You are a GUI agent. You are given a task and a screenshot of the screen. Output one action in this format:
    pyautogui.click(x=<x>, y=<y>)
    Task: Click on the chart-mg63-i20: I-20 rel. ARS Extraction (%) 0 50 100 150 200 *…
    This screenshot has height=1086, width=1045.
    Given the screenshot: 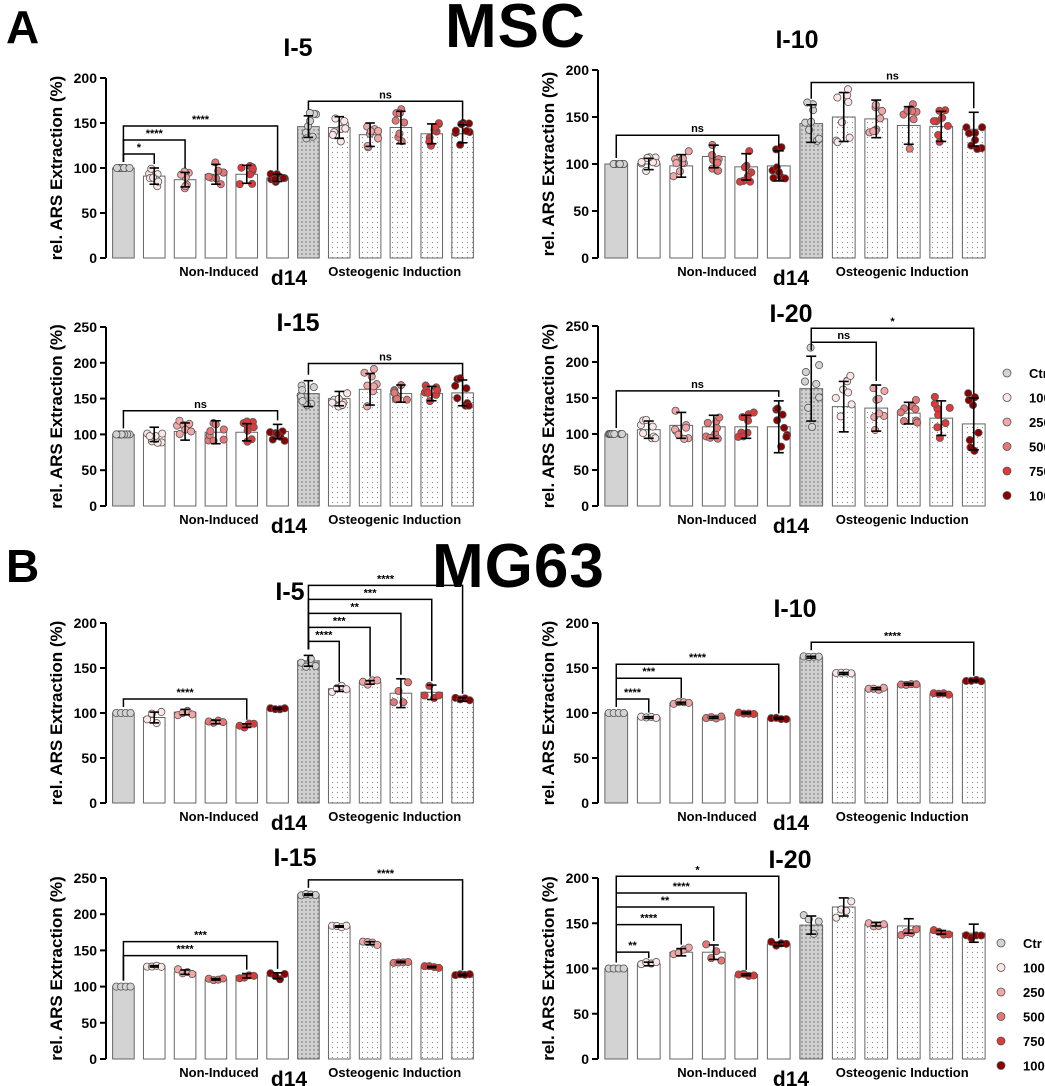 What is the action you would take?
    pyautogui.click(x=762, y=966)
    